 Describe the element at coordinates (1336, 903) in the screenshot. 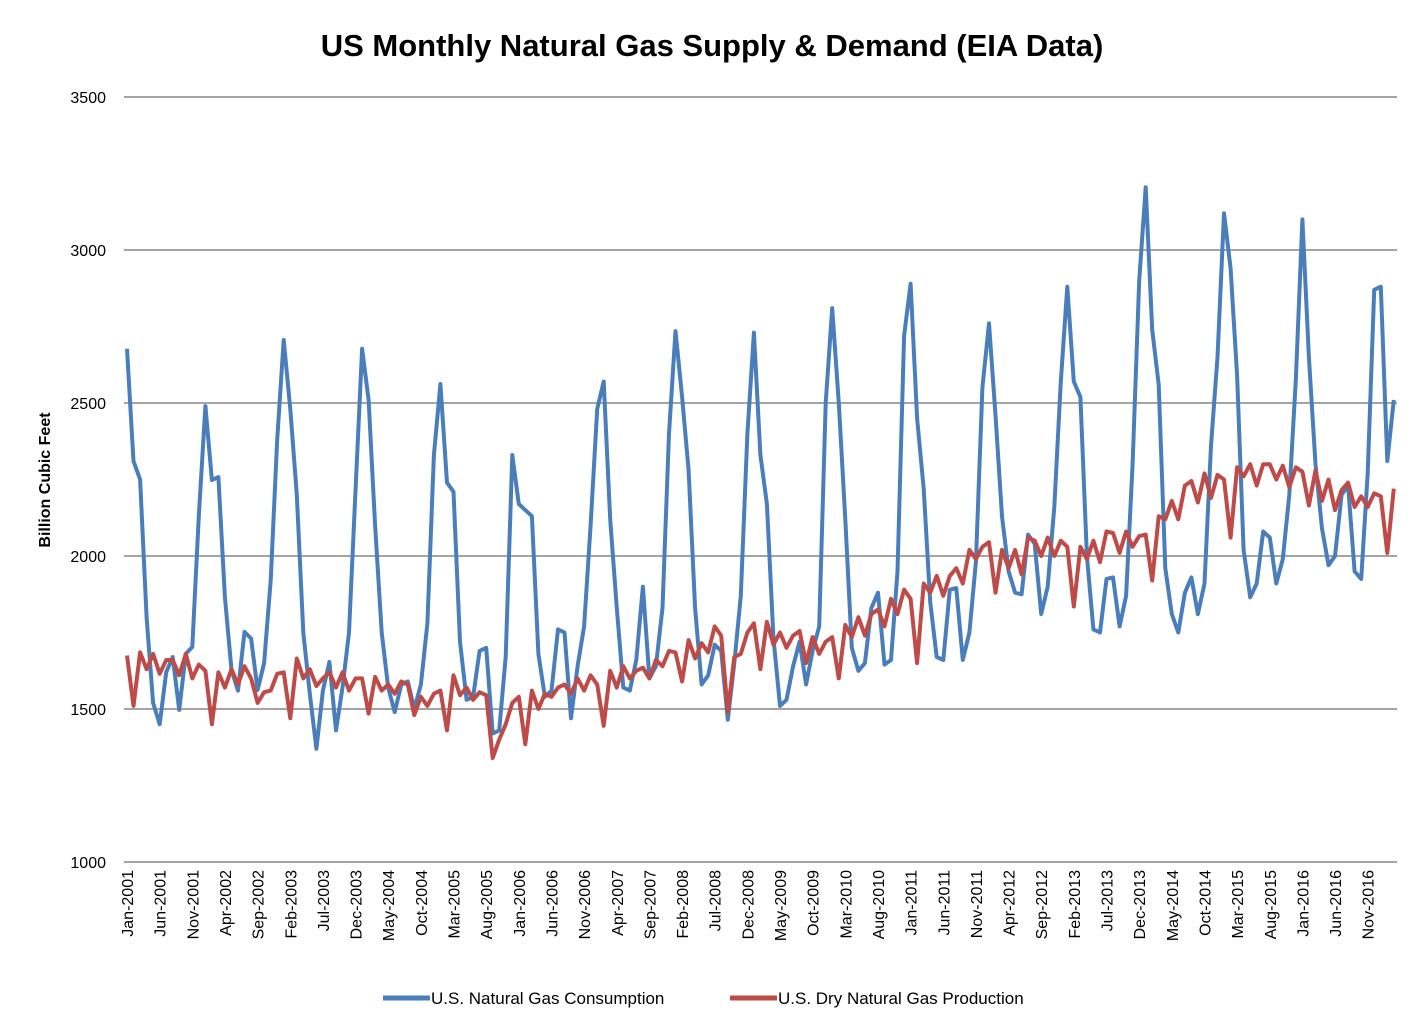

I see `x-tick-label: Jun-2016` at that location.